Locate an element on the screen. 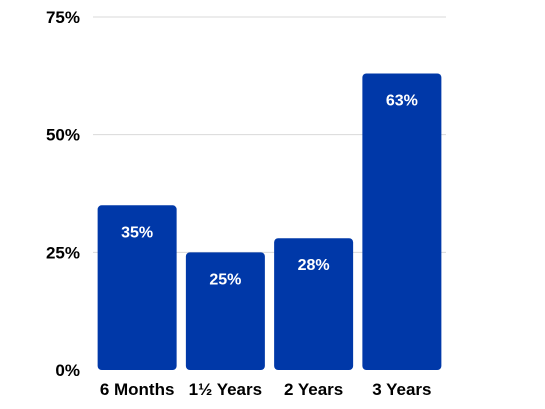  x-category-label: 1½ Years is located at coordinates (225, 389).